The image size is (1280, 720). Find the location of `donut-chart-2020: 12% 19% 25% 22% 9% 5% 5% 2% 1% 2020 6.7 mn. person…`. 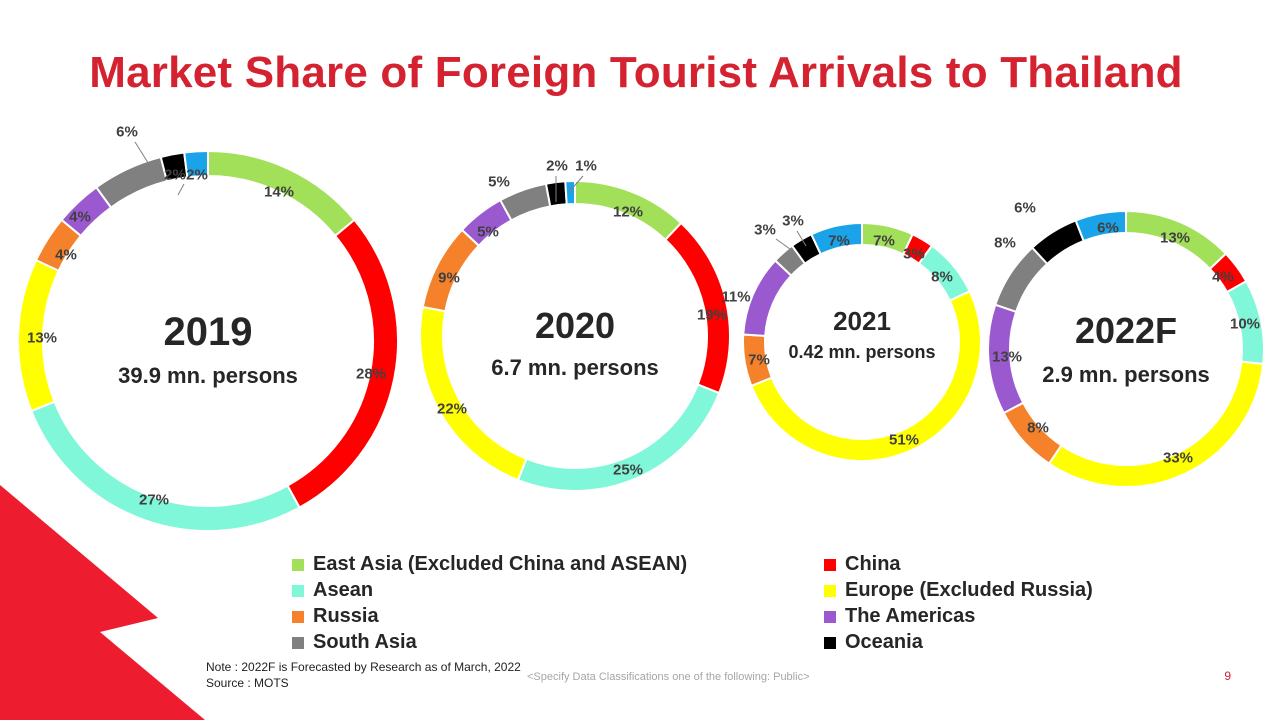

donut-chart-2020: 12% 19% 25% 22% 9% 5% 5% 2% 1% 2020 6.7 mn. person… is located at coordinates (575, 325).